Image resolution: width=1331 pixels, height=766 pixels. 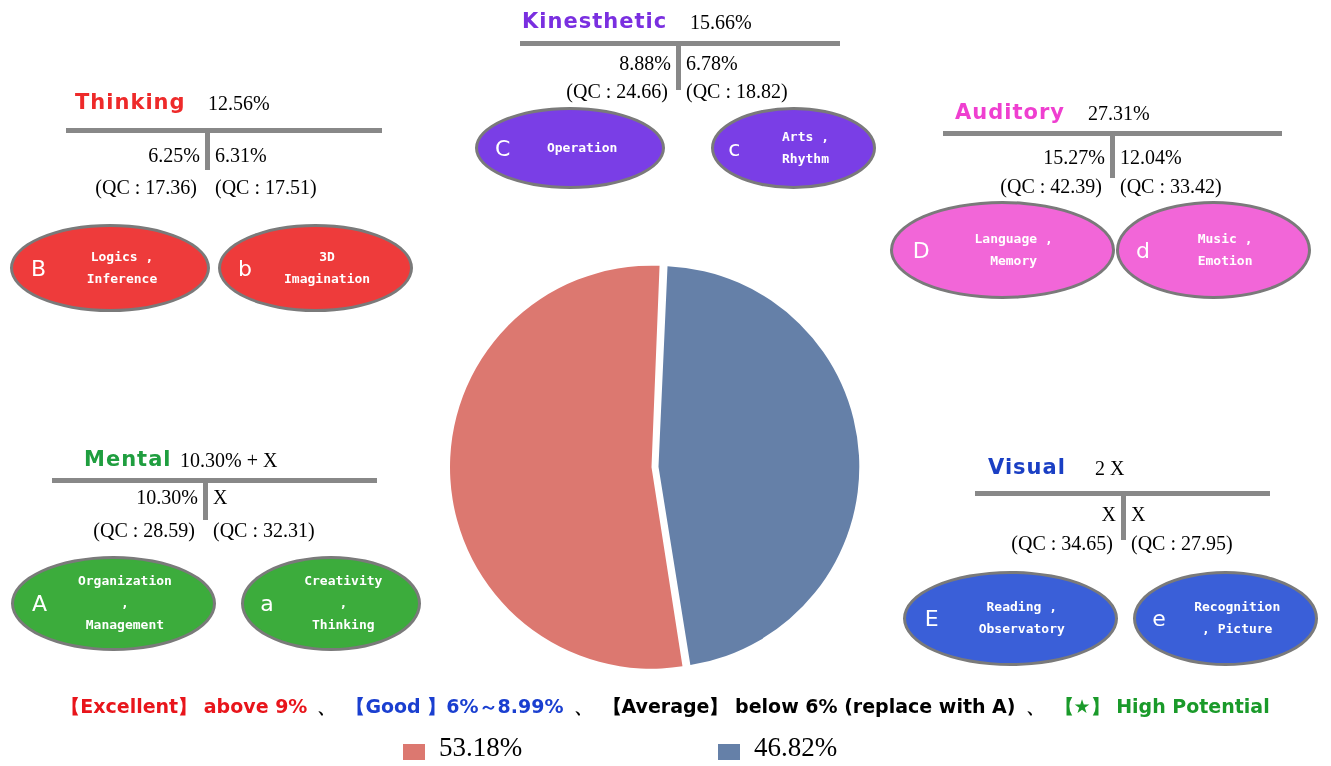 What do you see at coordinates (264, 530) in the screenshot?
I see `text: (QC : 32.31)` at bounding box center [264, 530].